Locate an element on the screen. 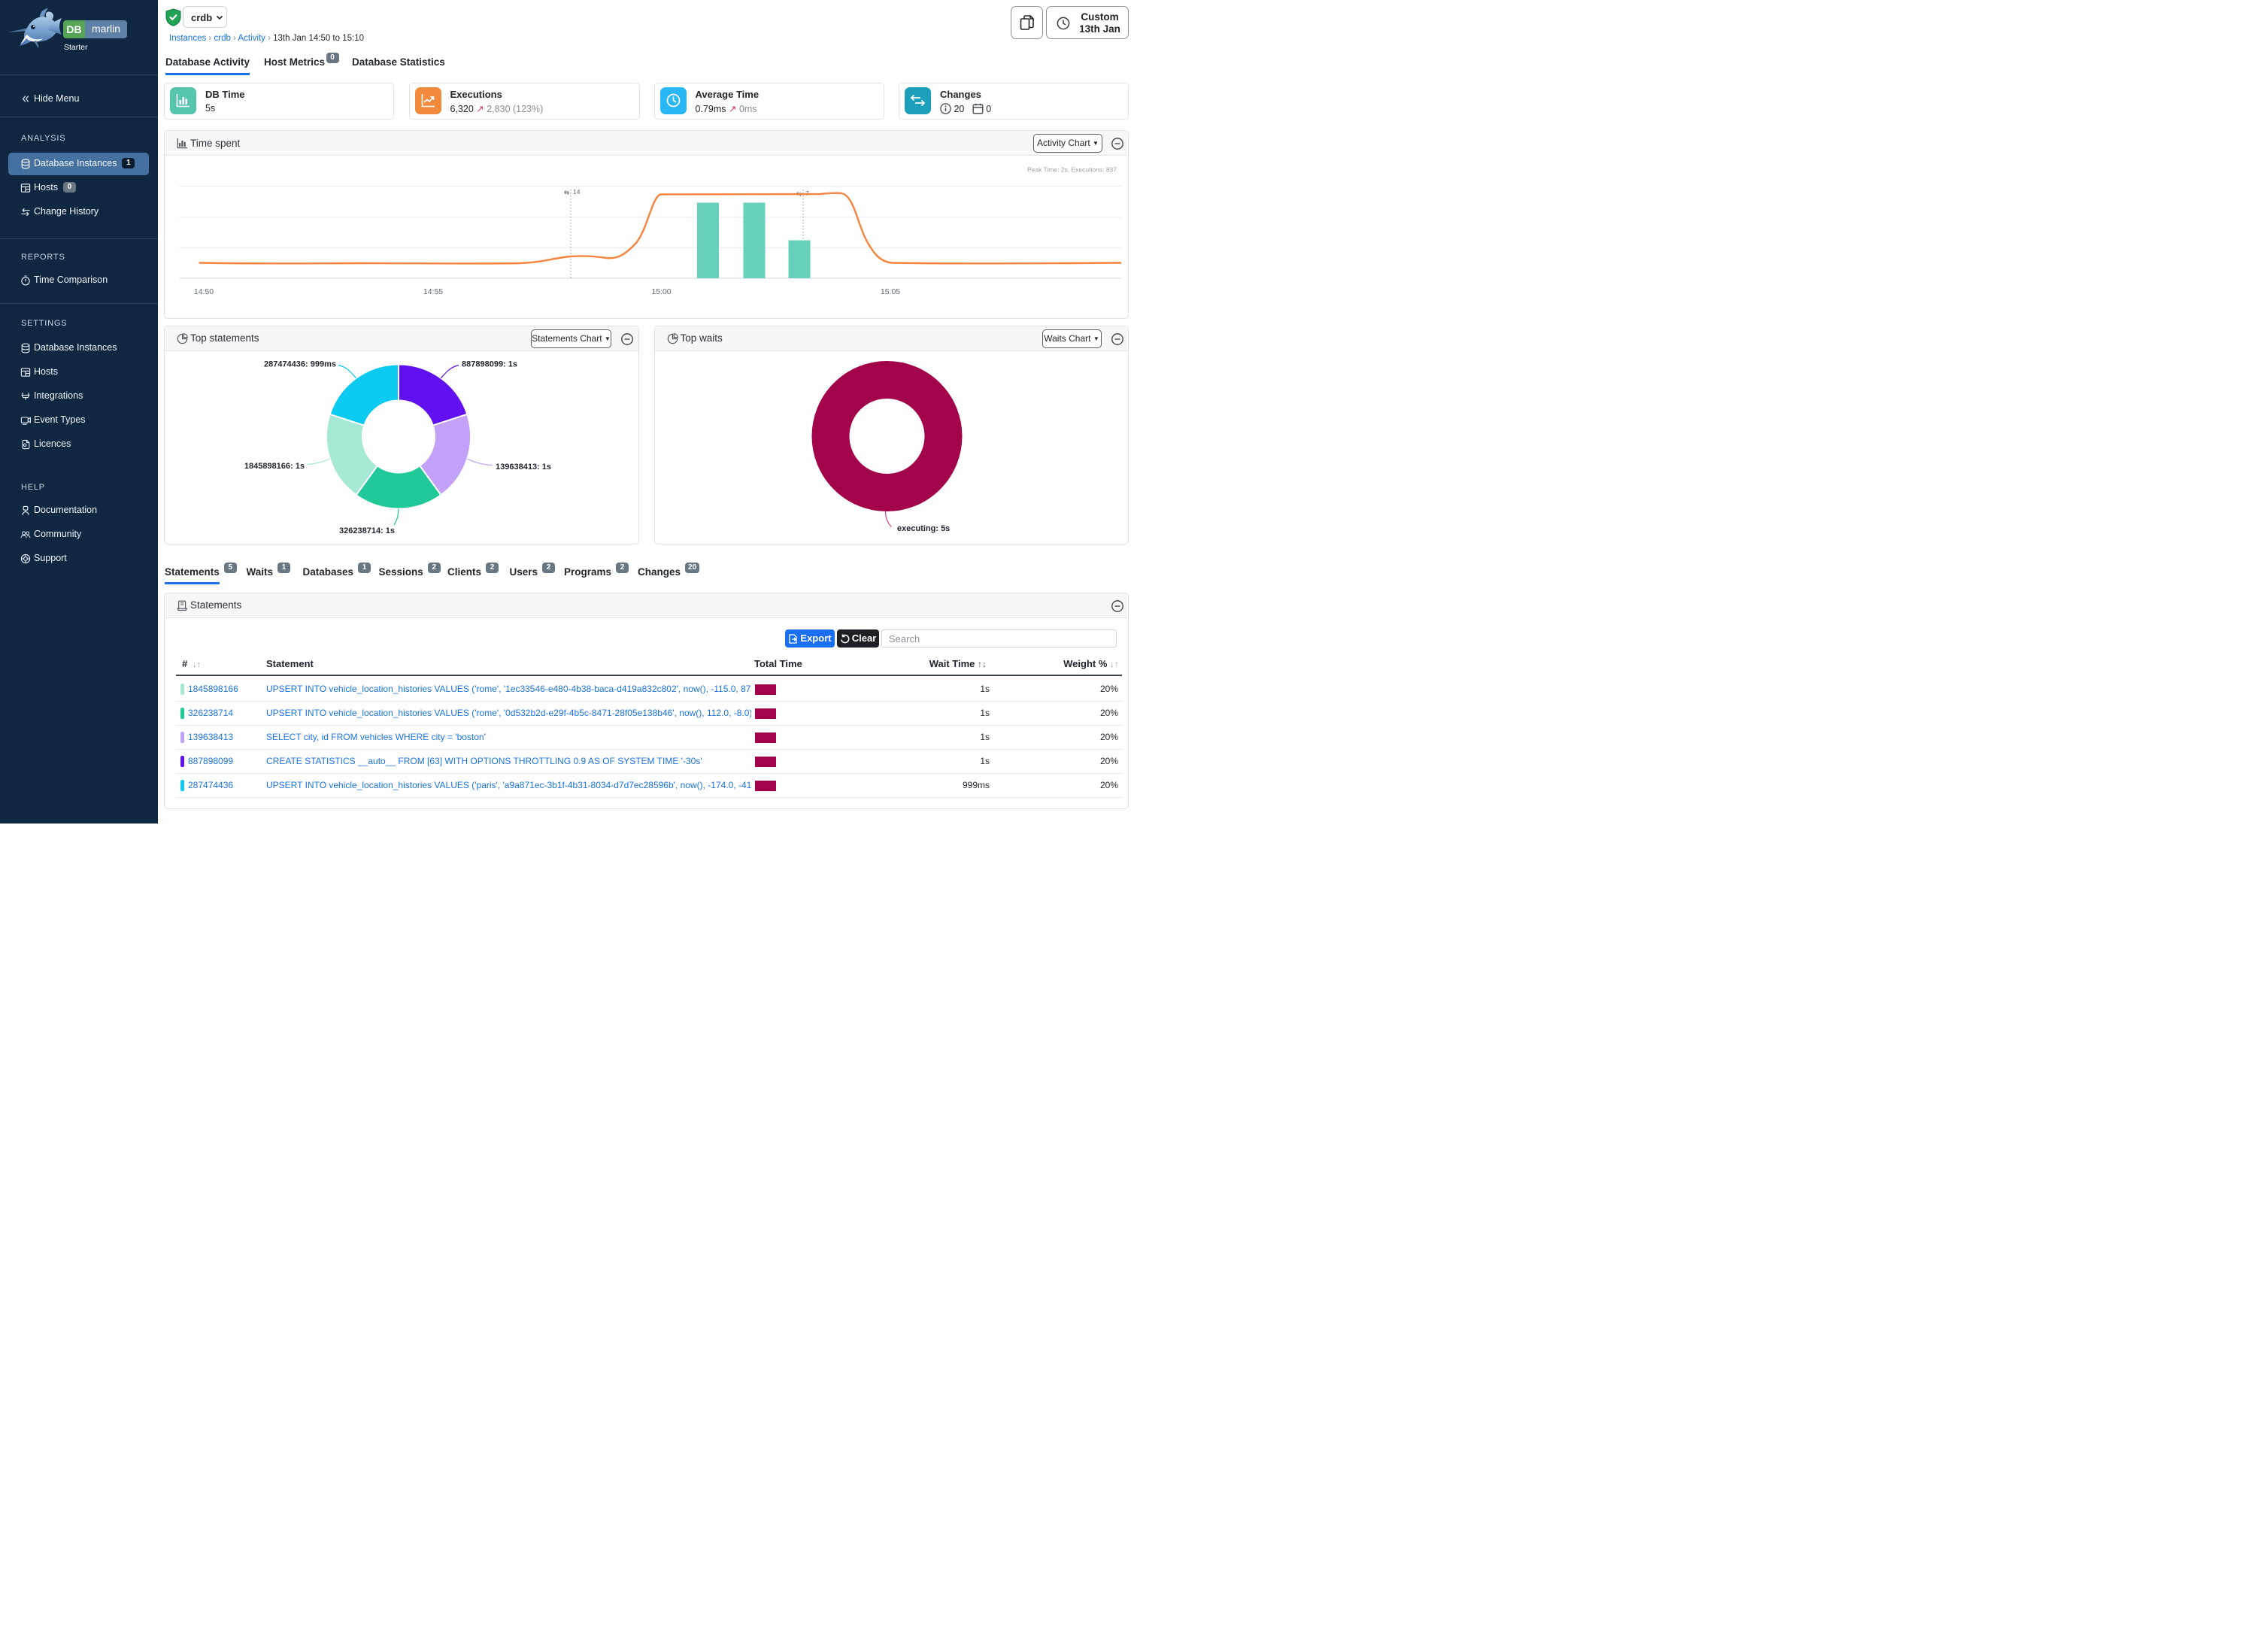 The width and height of the screenshot is (2268, 1647). svg-text: 14:50 is located at coordinates (204, 291).